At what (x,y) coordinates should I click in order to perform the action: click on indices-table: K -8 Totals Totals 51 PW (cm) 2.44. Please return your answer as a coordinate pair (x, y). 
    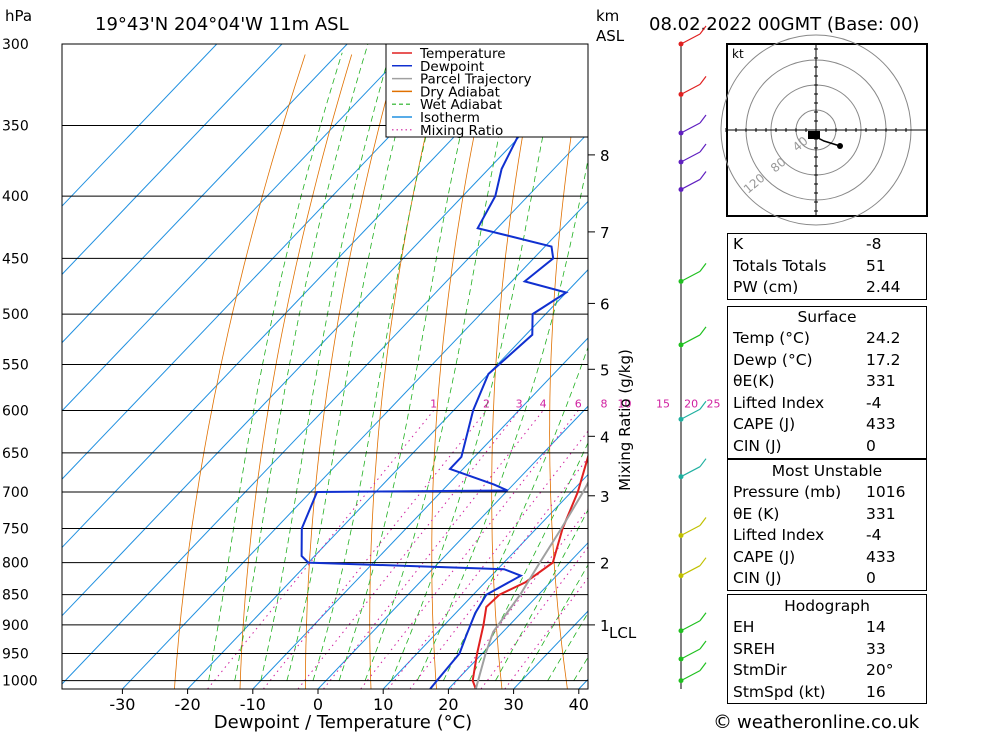
    Looking at the image, I should click on (827, 266).